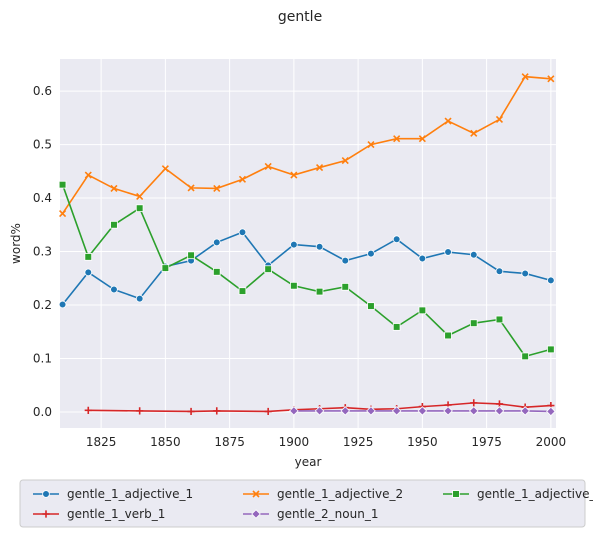 Image resolution: width=593 pixels, height=537 pixels. What do you see at coordinates (326, 442) in the screenshot?
I see `x-tick-labels: 1825 1850 1875 1900 1925 1950 1975 2000` at bounding box center [326, 442].